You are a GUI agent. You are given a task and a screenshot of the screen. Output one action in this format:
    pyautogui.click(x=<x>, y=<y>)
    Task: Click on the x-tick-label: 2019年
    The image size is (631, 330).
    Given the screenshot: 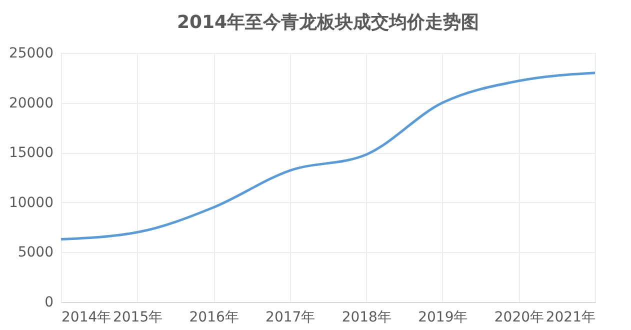 What is the action you would take?
    pyautogui.click(x=443, y=318)
    